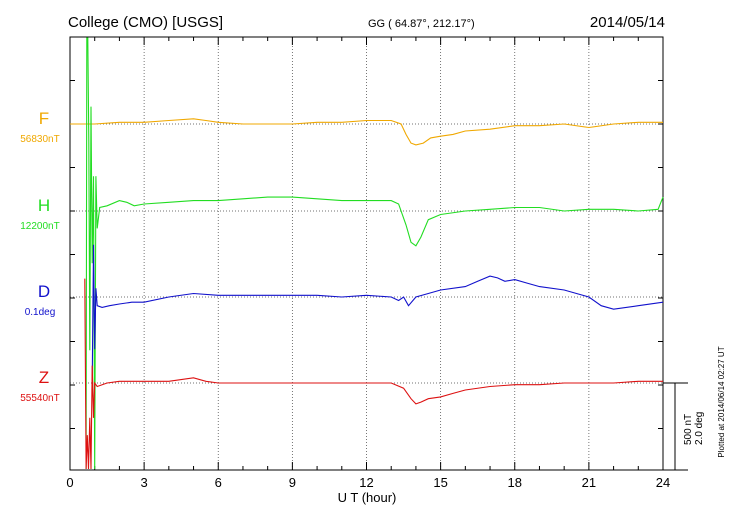 Image resolution: width=730 pixels, height=520 pixels. Describe the element at coordinates (589, 482) in the screenshot. I see `x-tick-label: 21` at that location.